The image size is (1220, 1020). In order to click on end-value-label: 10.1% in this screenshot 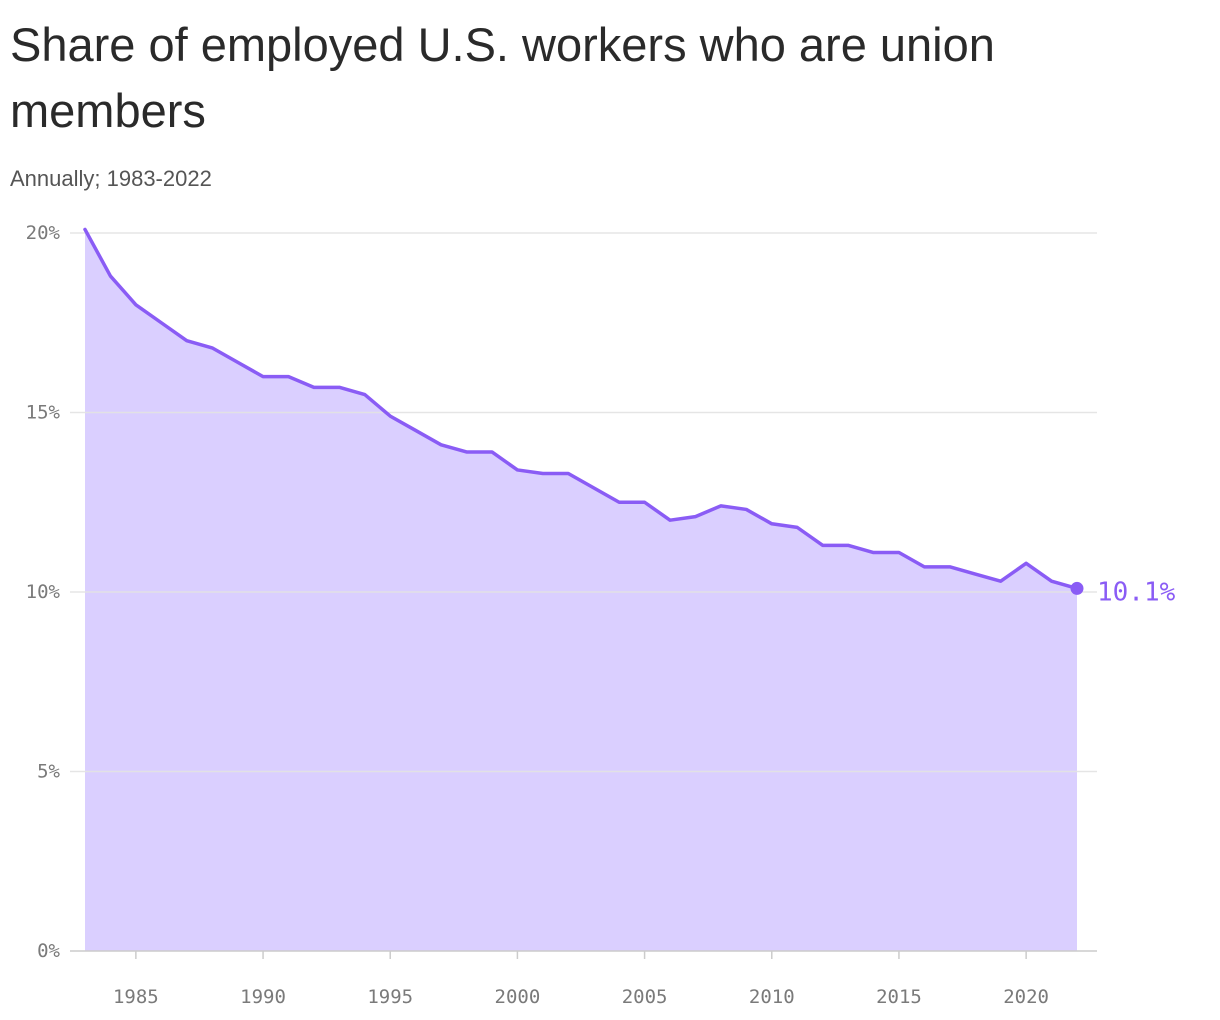, I will do `click(1136, 592)`.